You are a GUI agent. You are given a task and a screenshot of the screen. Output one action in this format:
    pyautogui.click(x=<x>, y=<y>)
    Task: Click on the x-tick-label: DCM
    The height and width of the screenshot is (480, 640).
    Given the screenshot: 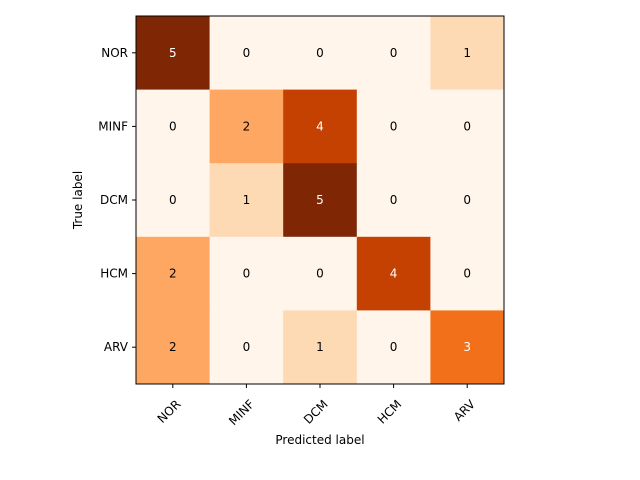 What is the action you would take?
    pyautogui.click(x=316, y=412)
    